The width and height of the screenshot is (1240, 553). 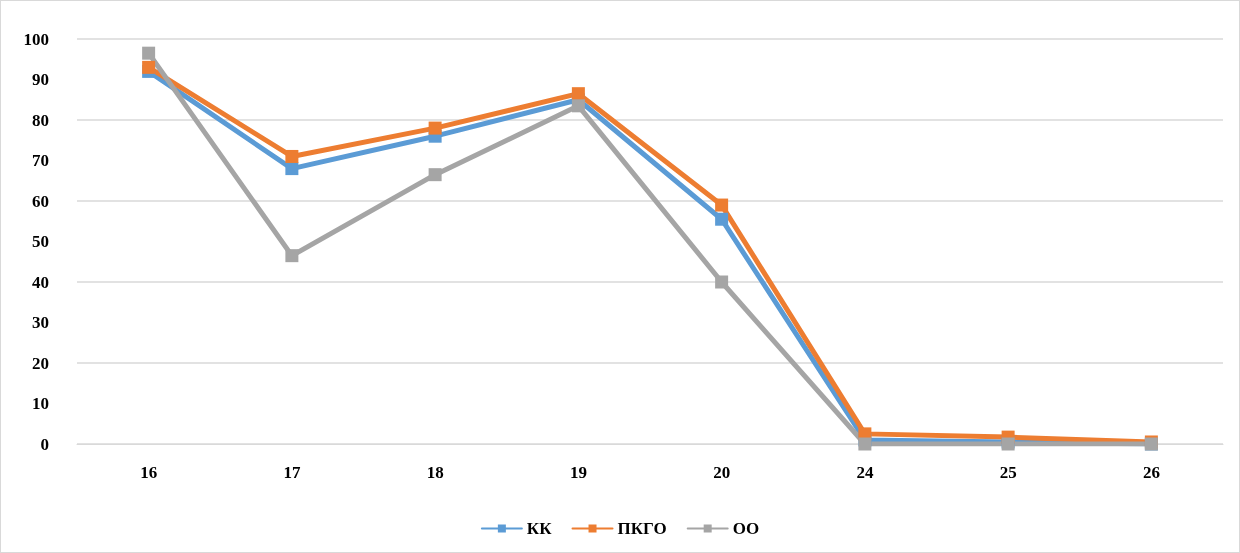 I want to click on y-tick-label: 80, so click(x=40, y=120).